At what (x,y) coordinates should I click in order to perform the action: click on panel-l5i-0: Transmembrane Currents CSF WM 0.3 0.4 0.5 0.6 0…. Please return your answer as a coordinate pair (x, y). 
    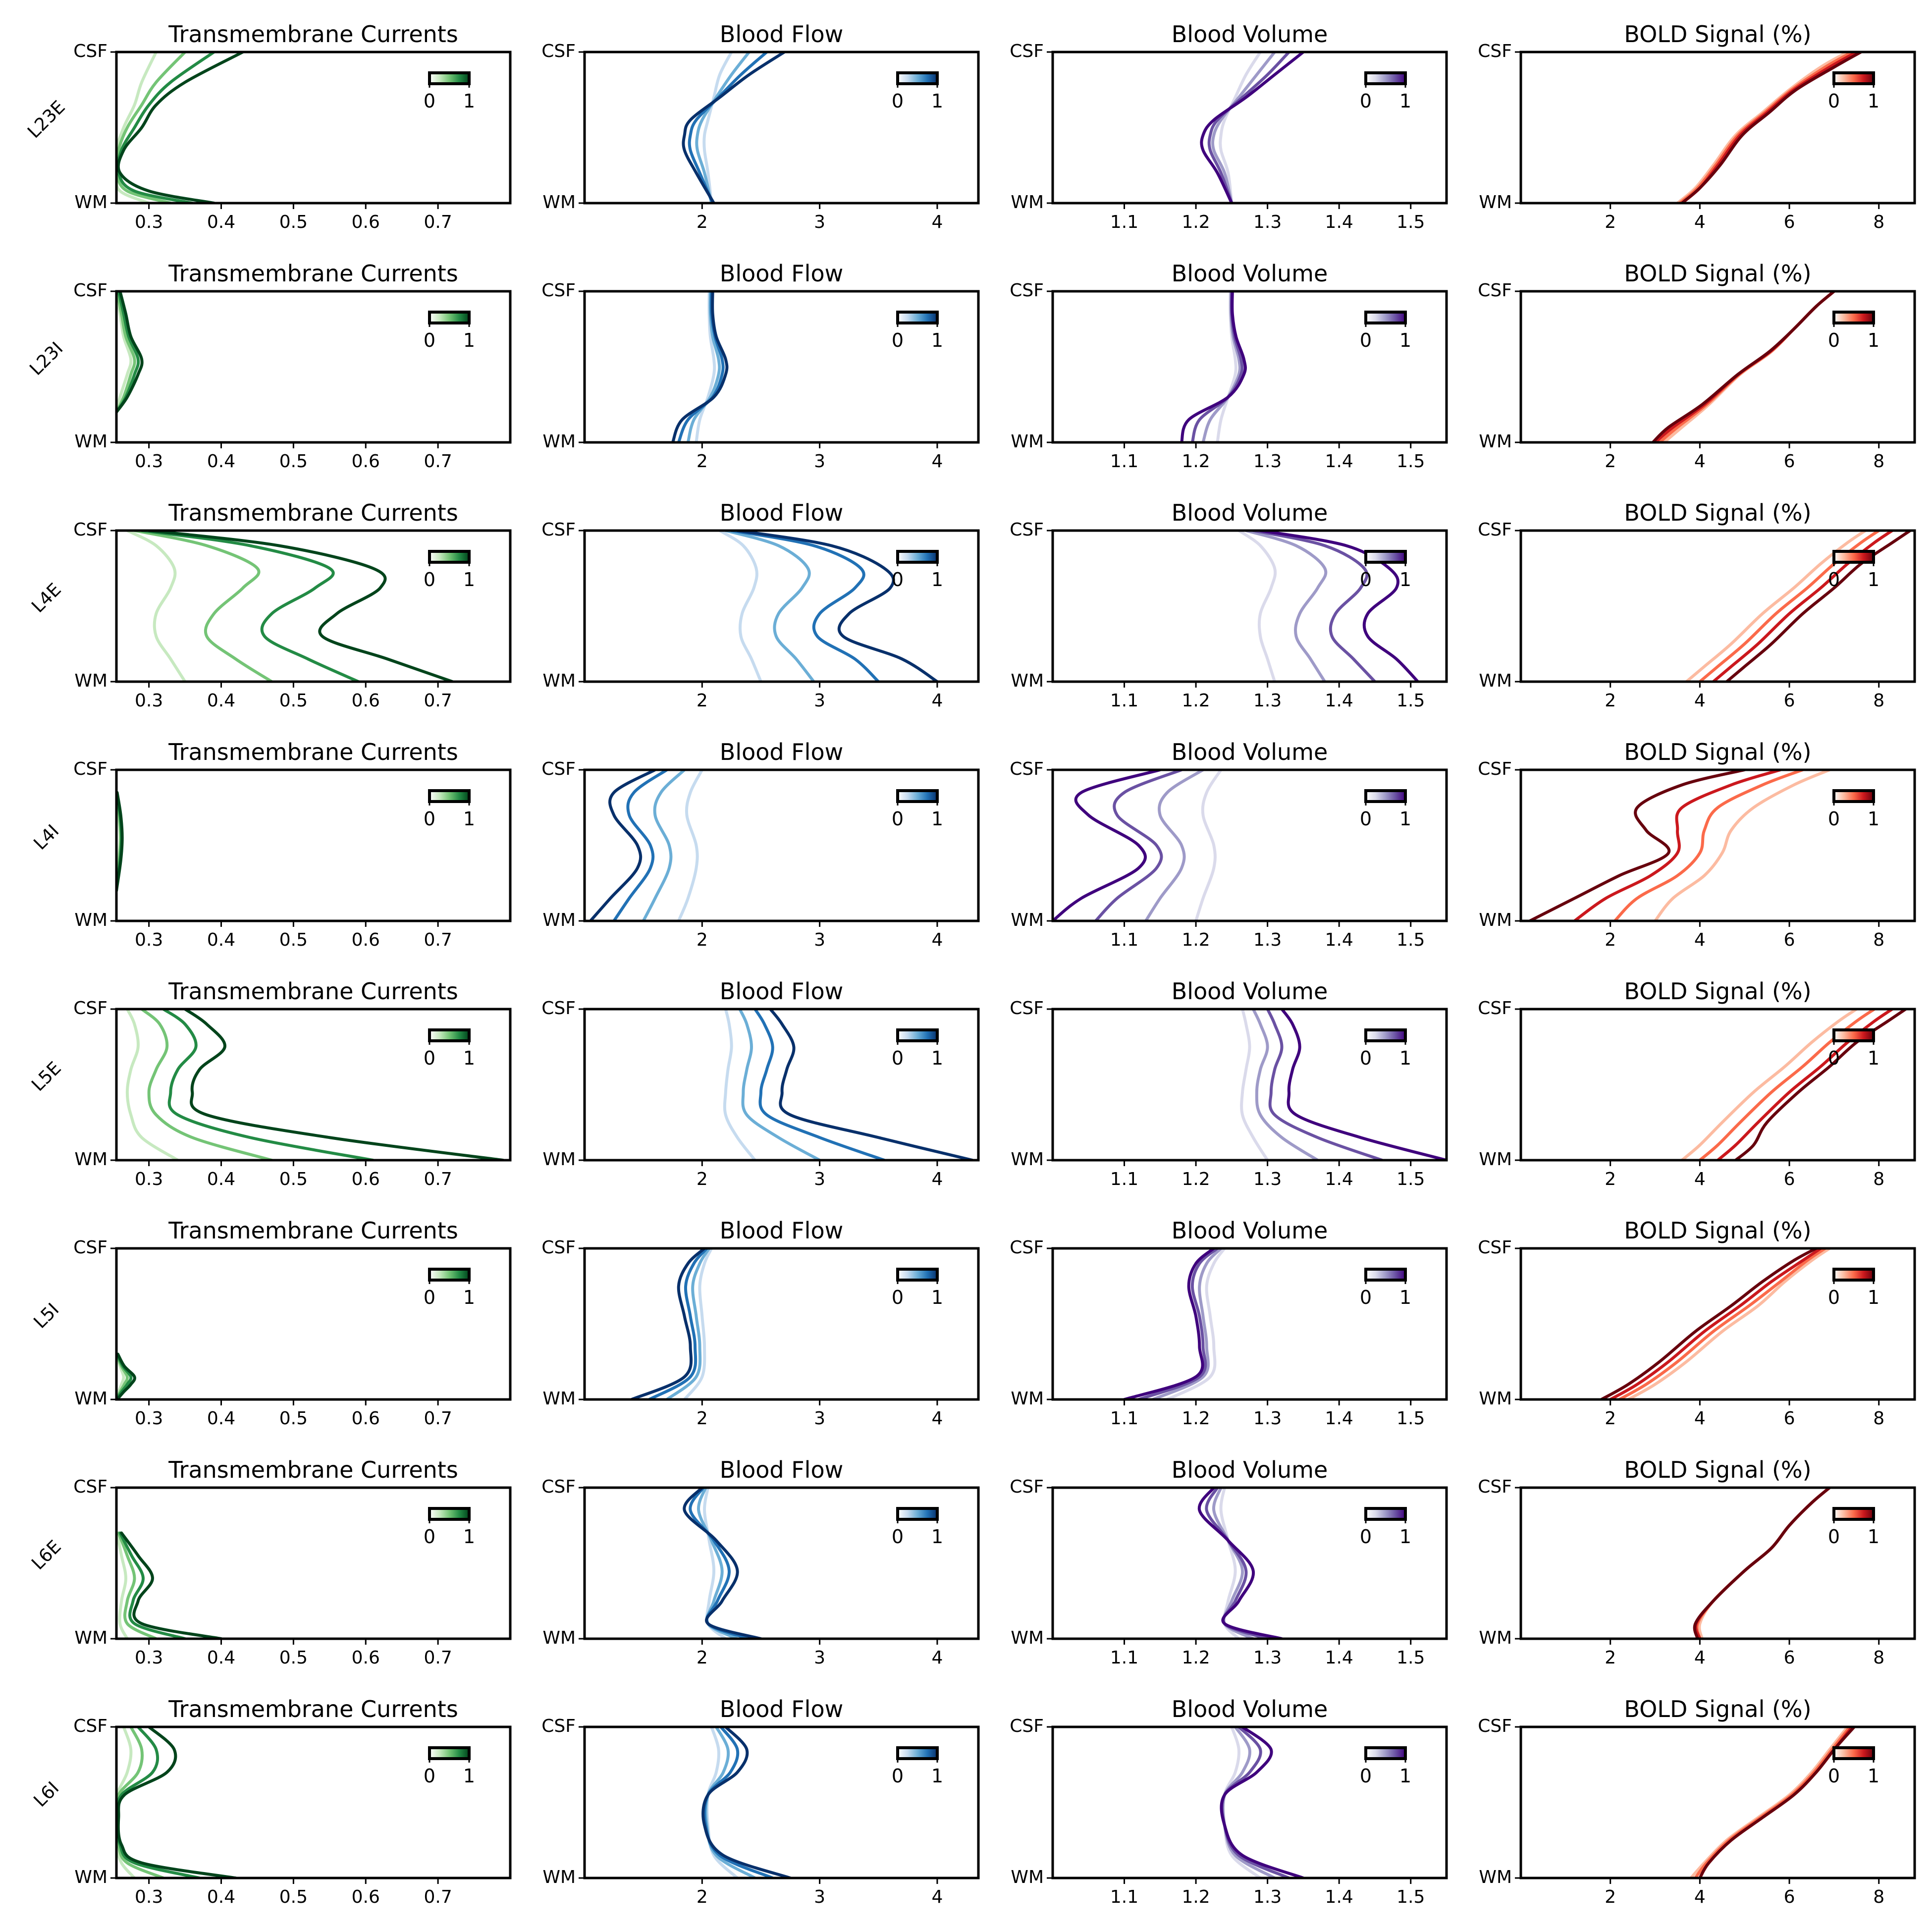
    Looking at the image, I should click on (292, 1323).